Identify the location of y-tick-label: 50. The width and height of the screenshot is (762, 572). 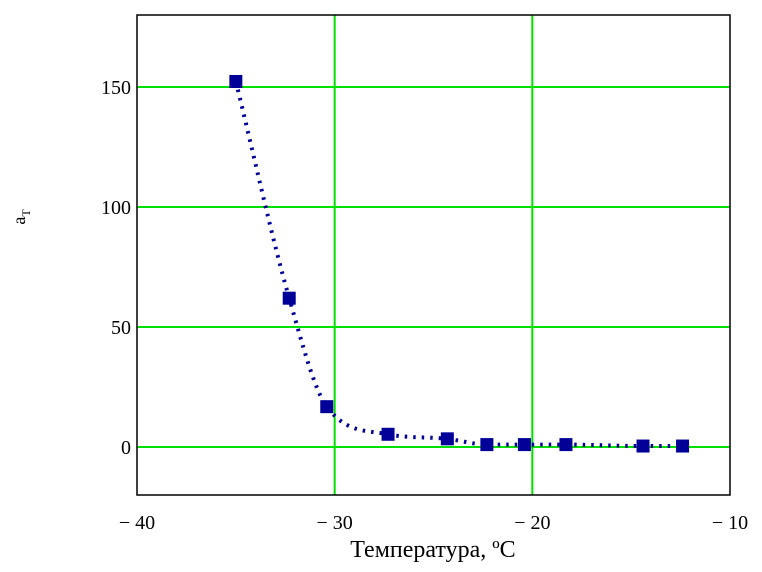
(121, 328).